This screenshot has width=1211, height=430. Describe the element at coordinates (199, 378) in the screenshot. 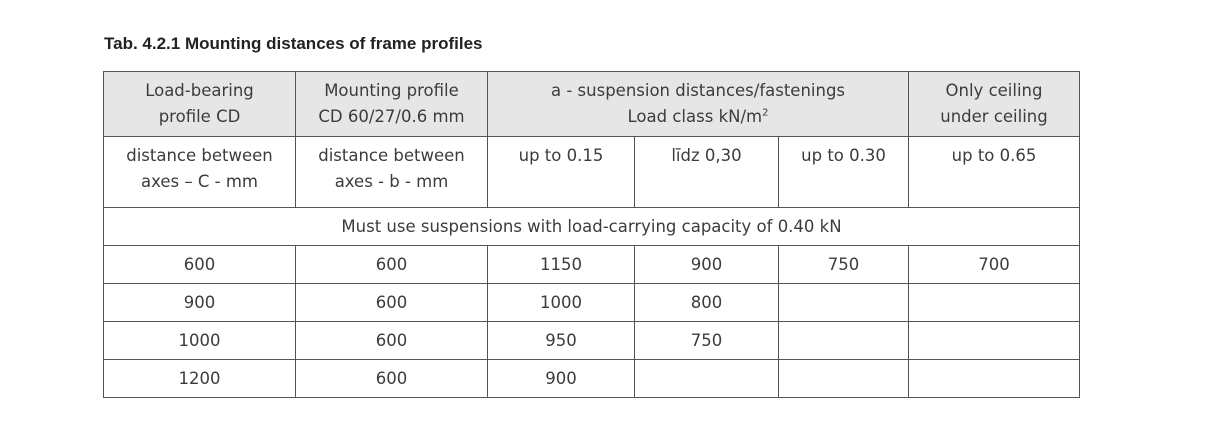

I see `table-cell: 1200` at that location.